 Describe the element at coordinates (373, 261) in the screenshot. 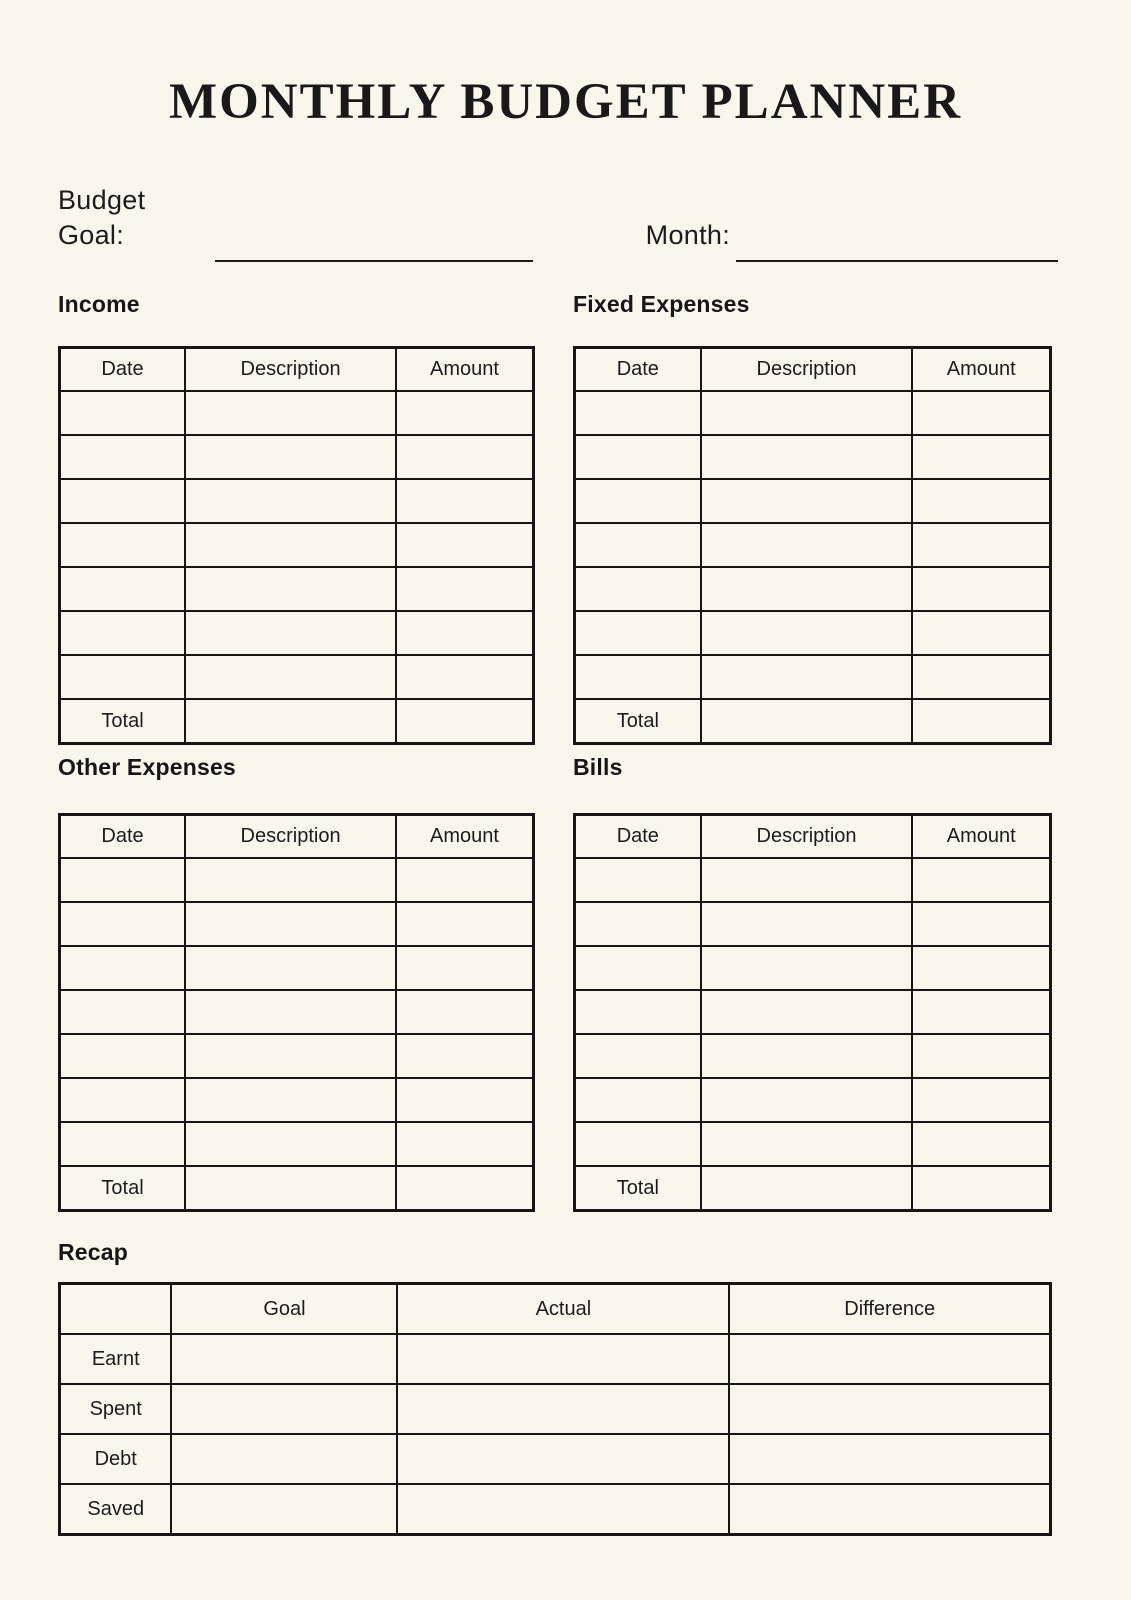

I see `budget-goal-input-line` at that location.